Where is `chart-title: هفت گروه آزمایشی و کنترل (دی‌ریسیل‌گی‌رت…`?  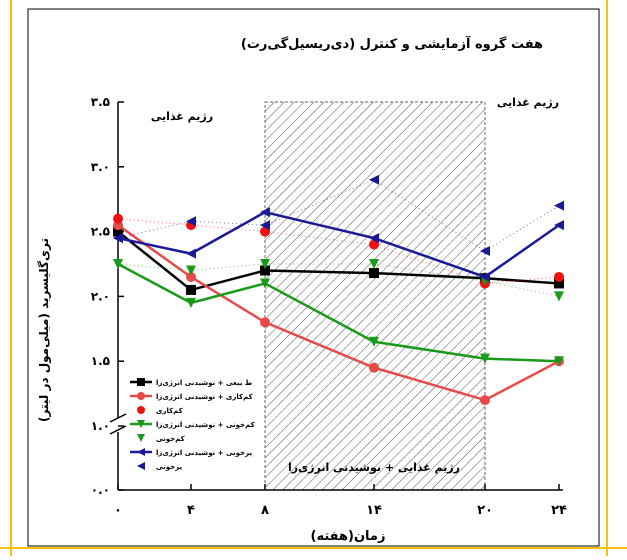
chart-title: هفت گروه آزمایشی و کنترل (دی‌ریسیل‌گی‌رت… is located at coordinates (392, 43).